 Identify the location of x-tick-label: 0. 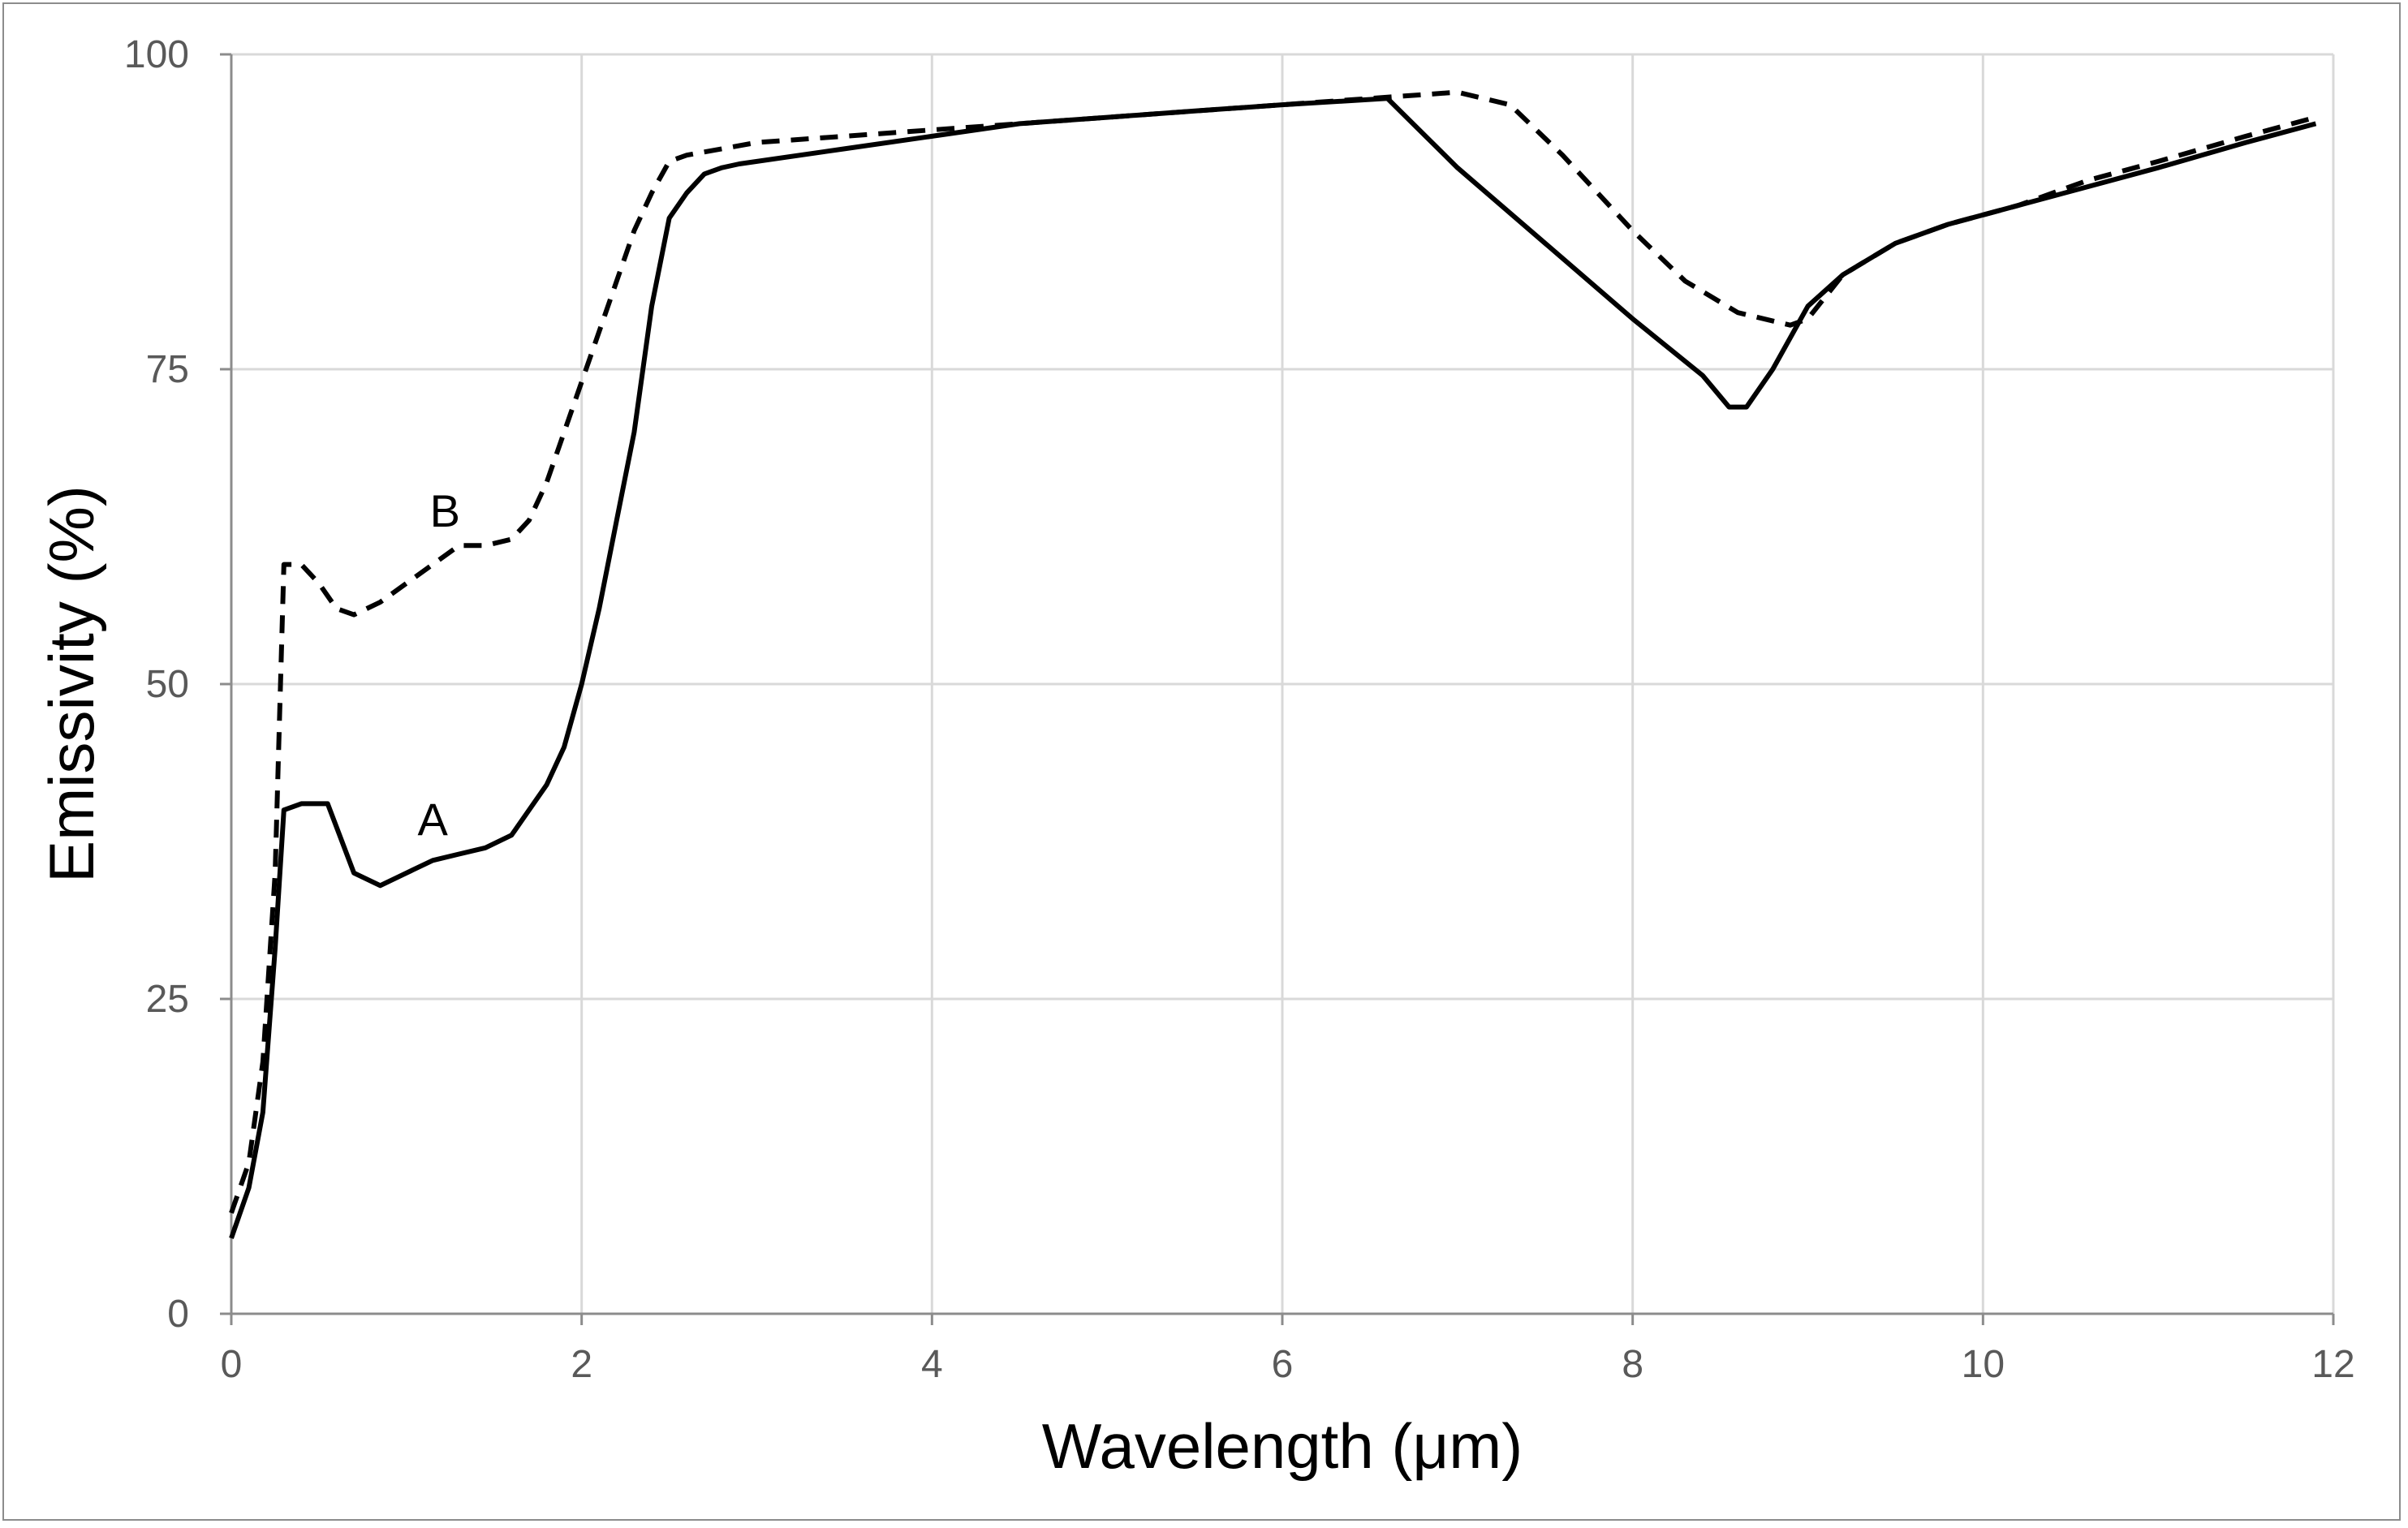
(232, 1364).